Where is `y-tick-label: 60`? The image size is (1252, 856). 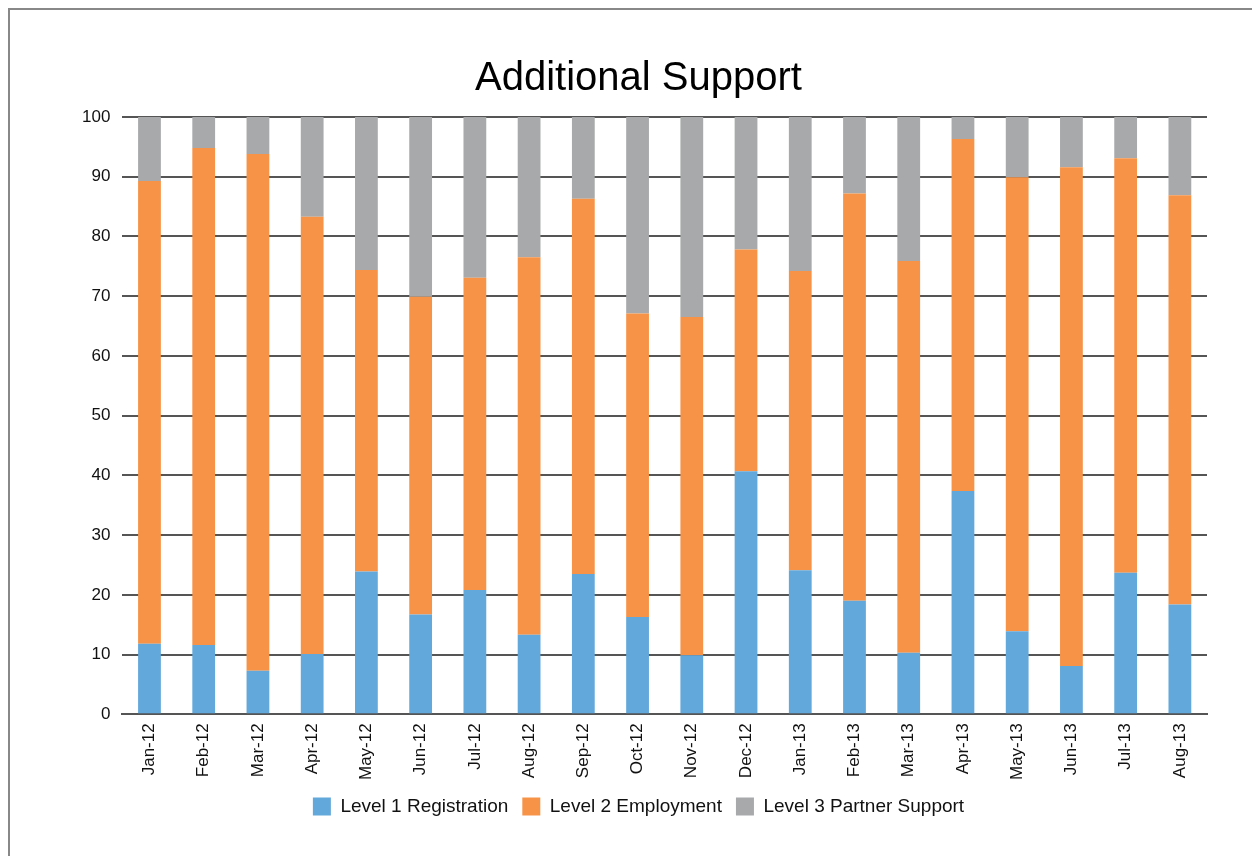 y-tick-label: 60 is located at coordinates (101, 355).